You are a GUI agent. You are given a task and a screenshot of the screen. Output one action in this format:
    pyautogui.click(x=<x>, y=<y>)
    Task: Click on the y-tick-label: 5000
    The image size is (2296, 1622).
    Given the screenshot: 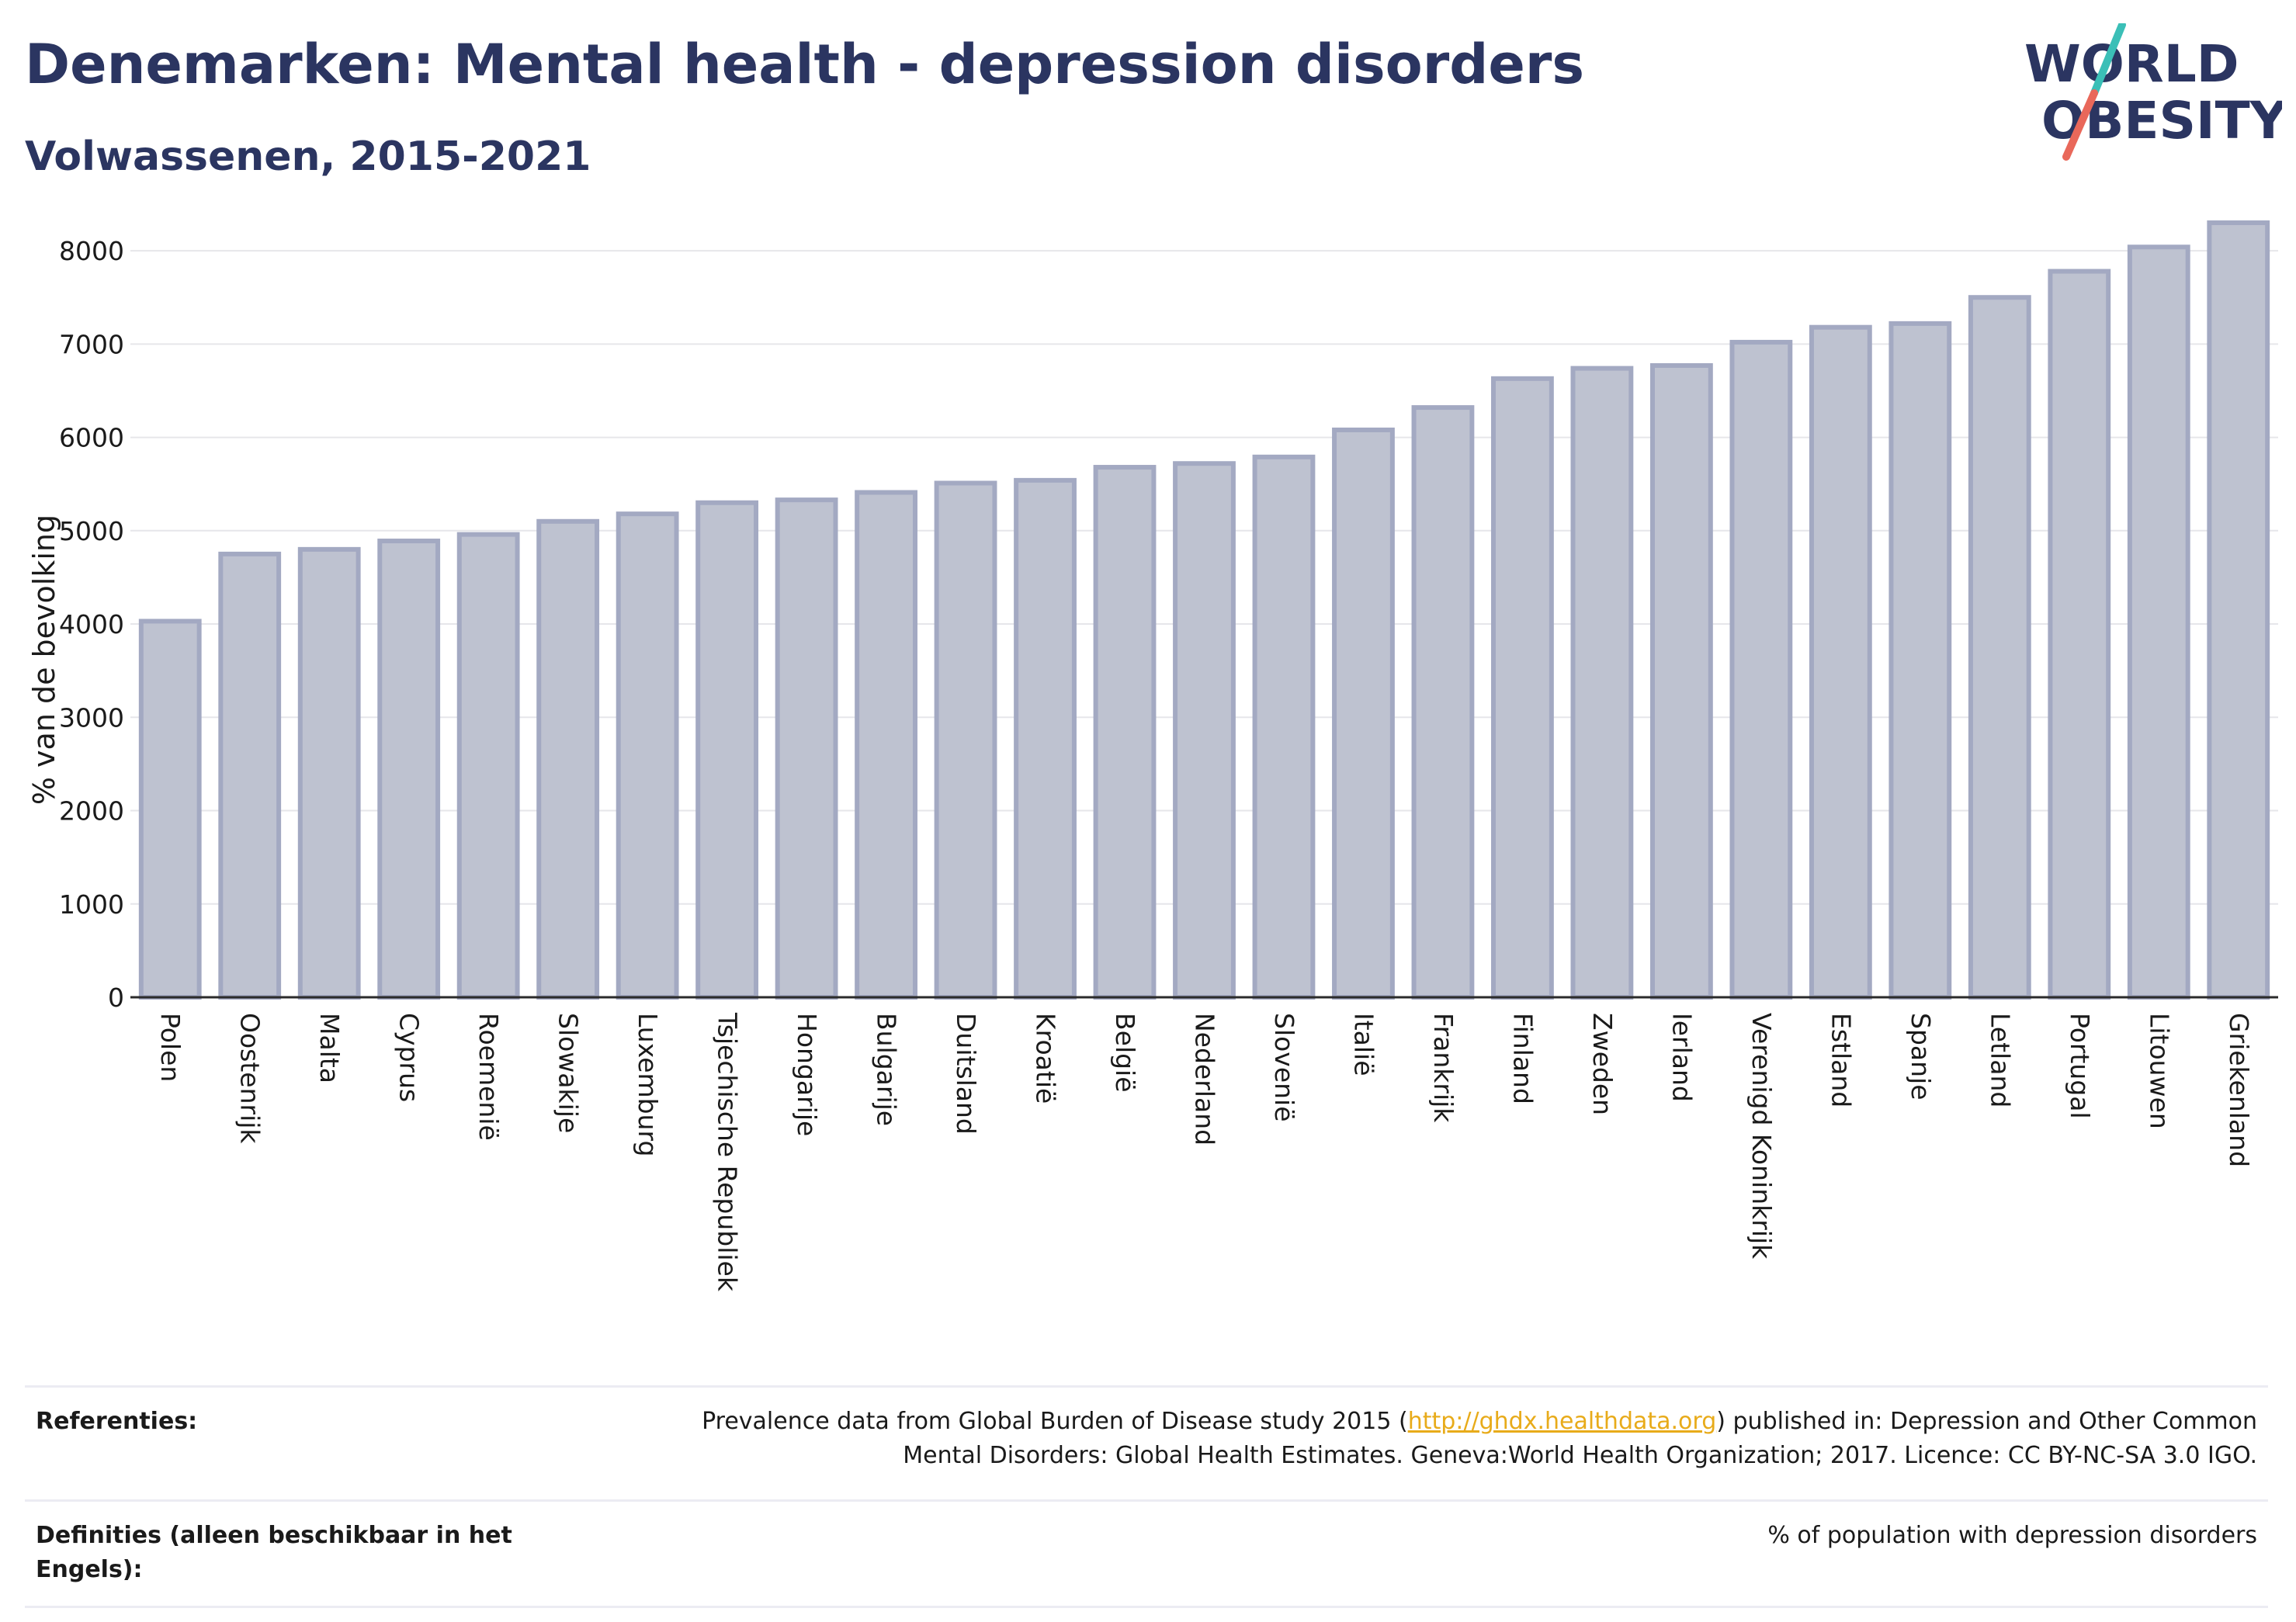 What is the action you would take?
    pyautogui.click(x=91, y=531)
    